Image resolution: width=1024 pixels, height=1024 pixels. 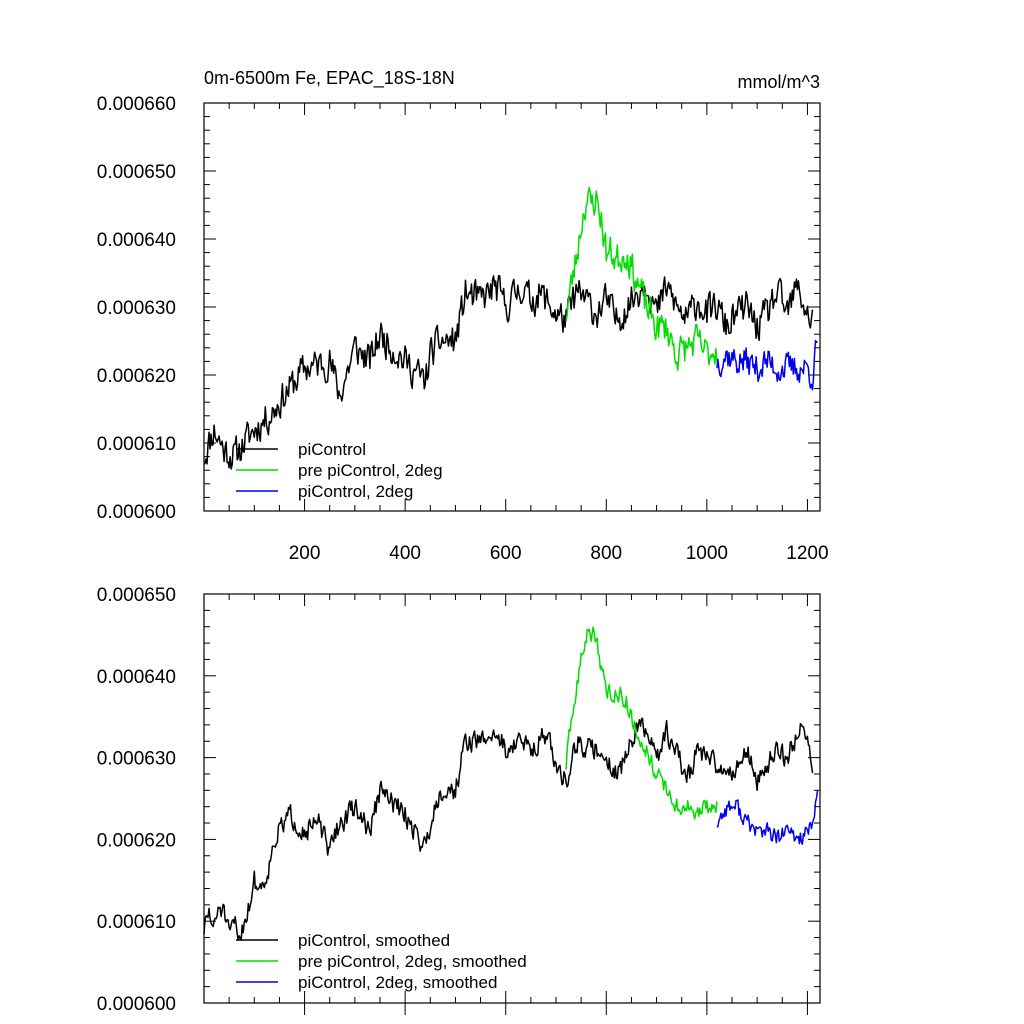 What do you see at coordinates (355, 491) in the screenshot?
I see `legend-label: piControl, 2deg` at bounding box center [355, 491].